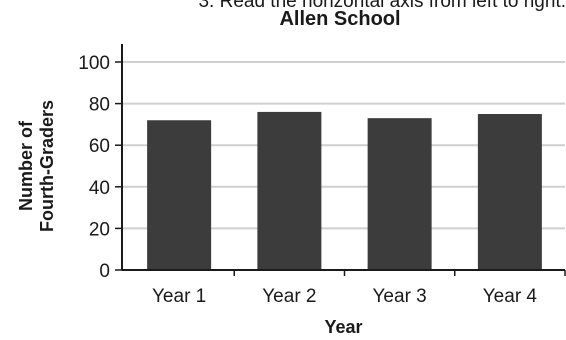 The height and width of the screenshot is (340, 566). Describe the element at coordinates (179, 296) in the screenshot. I see `x-tick-label-1: Year 1` at that location.